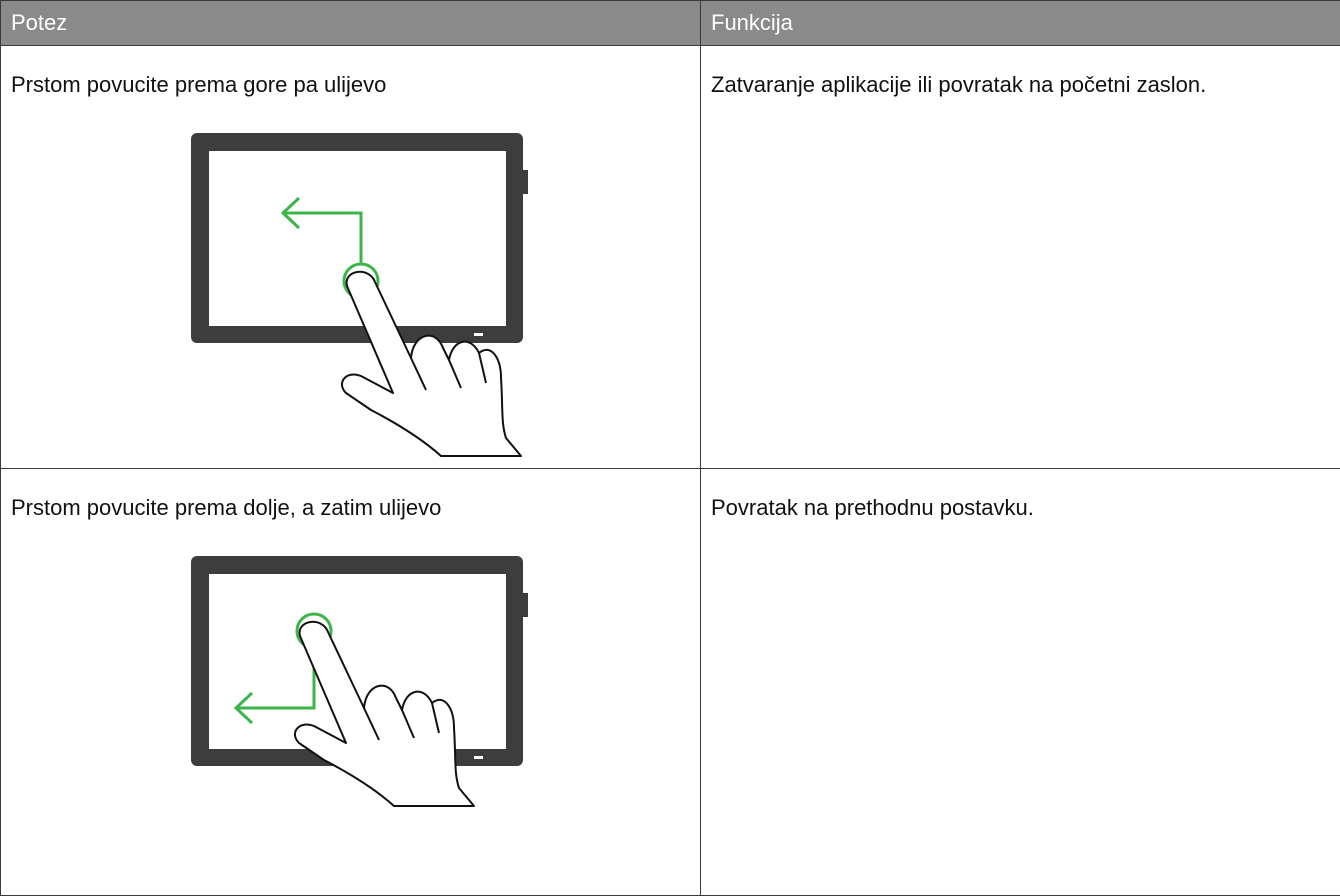  Describe the element at coordinates (1020, 508) in the screenshot. I see `function-text: Povratak na prethodnu postavku.` at that location.